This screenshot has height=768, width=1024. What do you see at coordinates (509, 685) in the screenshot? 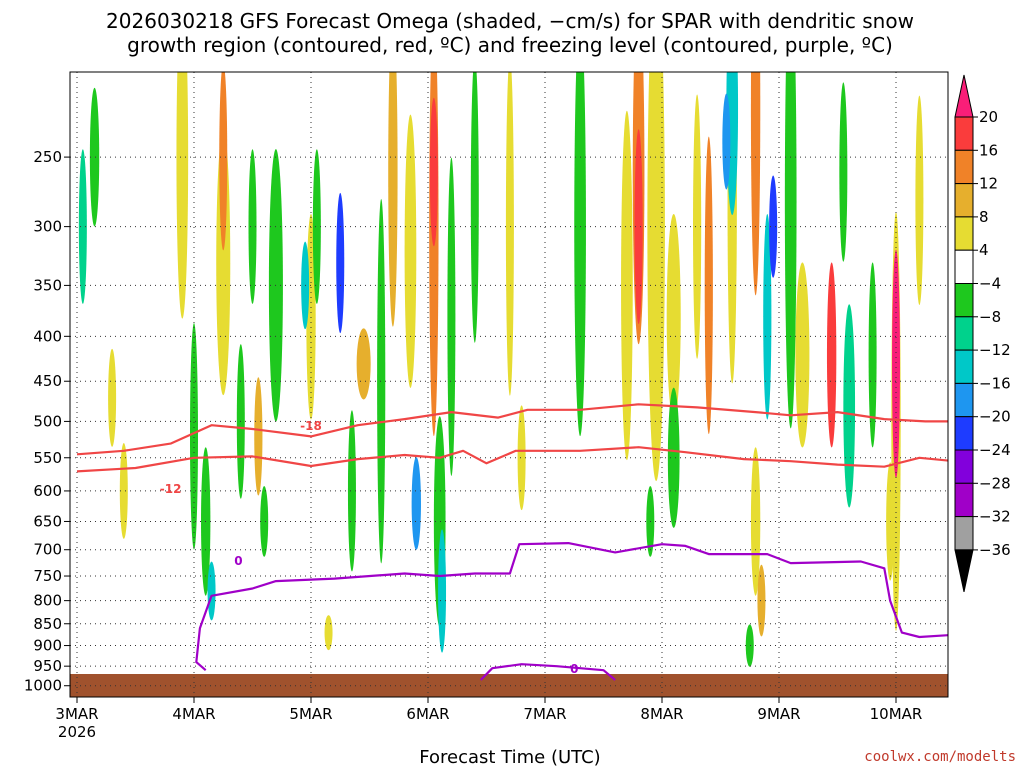
I see `ground-terrain` at bounding box center [509, 685].